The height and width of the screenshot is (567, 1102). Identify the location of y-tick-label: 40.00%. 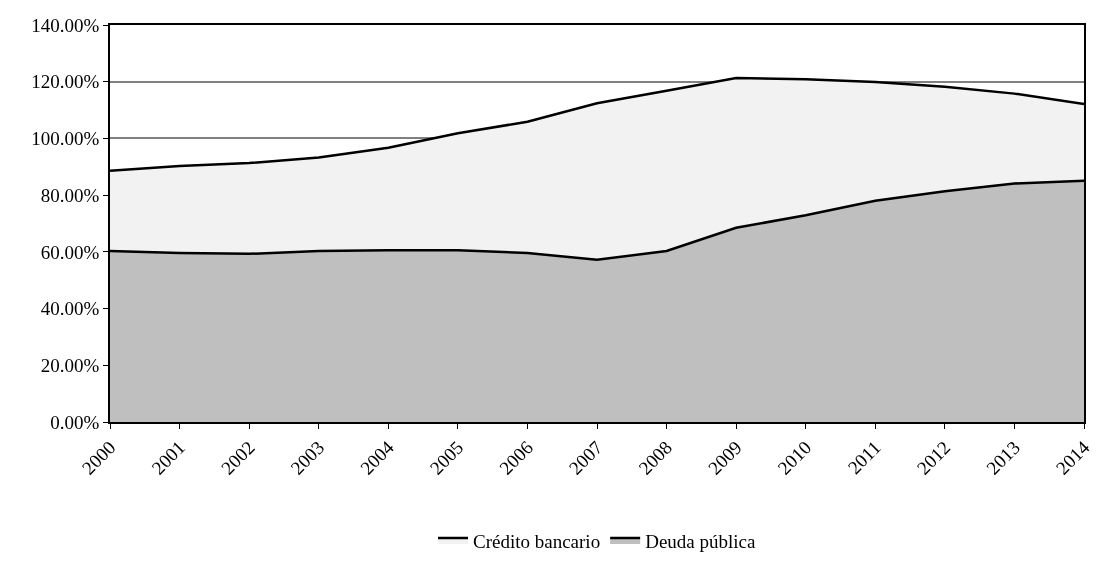
(70, 309).